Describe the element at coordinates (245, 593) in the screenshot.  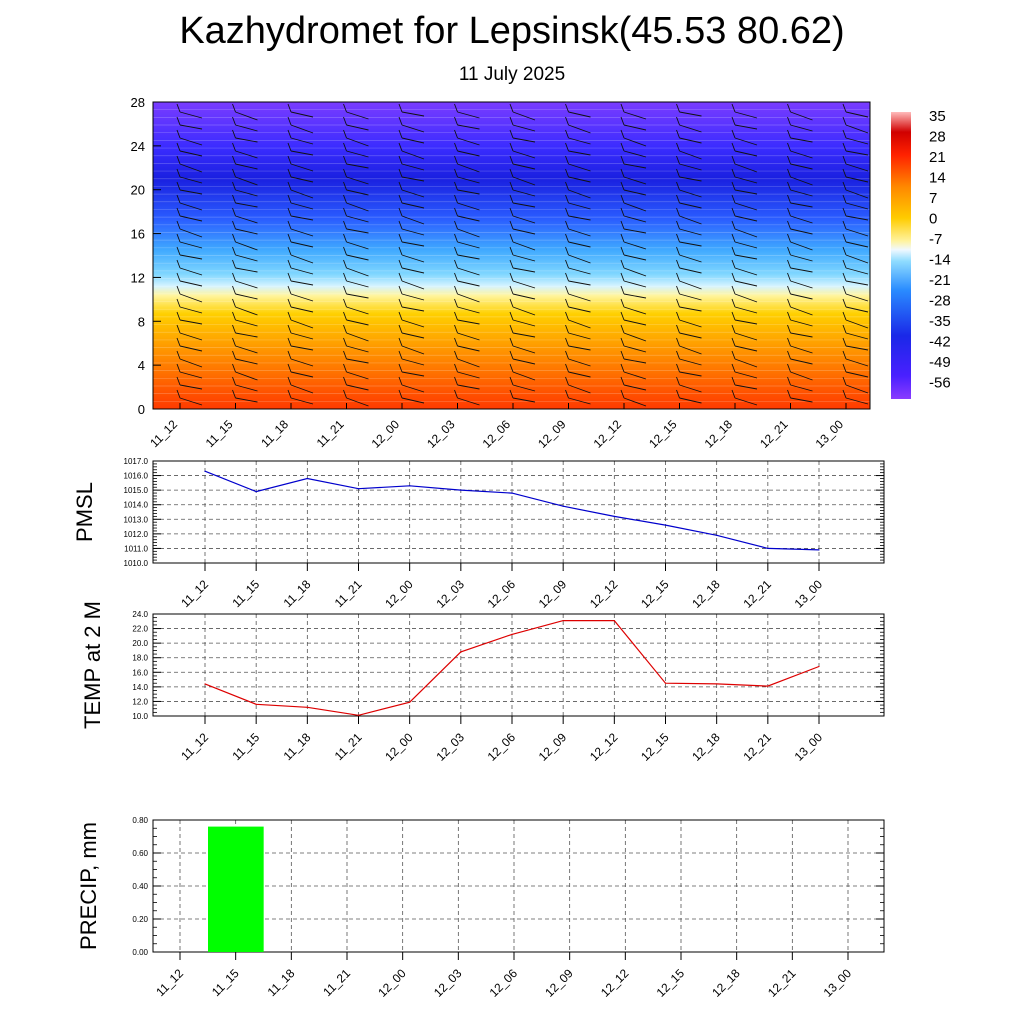
I see `x-tick-label: 11_15` at that location.